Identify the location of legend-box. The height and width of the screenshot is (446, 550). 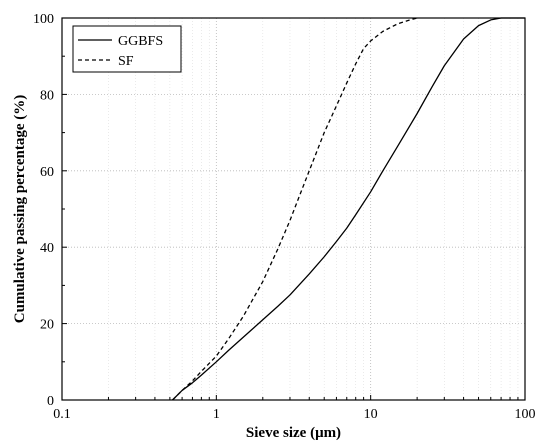
(127, 49).